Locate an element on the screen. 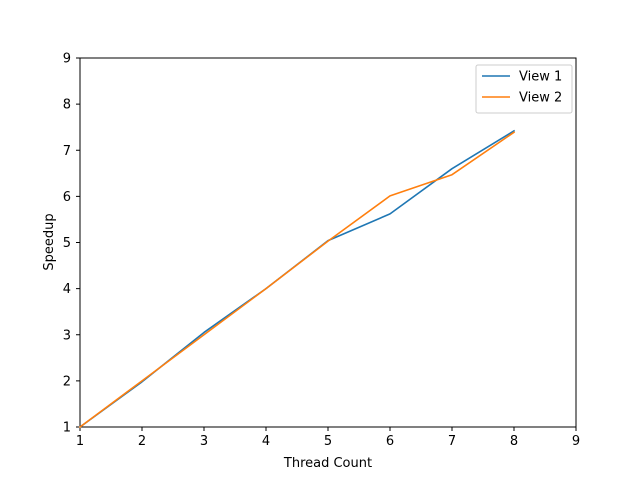  x-tick-label: 7 is located at coordinates (452, 441).